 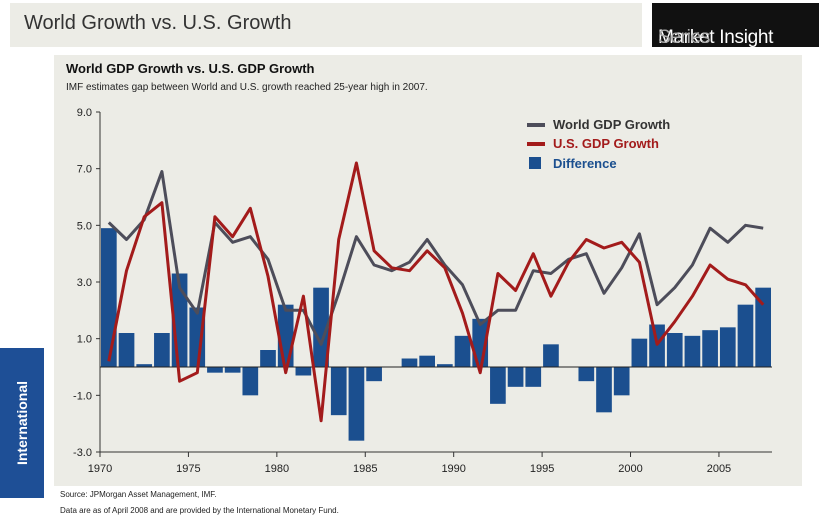 I want to click on page-title: World Growth vs. U.S. Growth, so click(x=158, y=23).